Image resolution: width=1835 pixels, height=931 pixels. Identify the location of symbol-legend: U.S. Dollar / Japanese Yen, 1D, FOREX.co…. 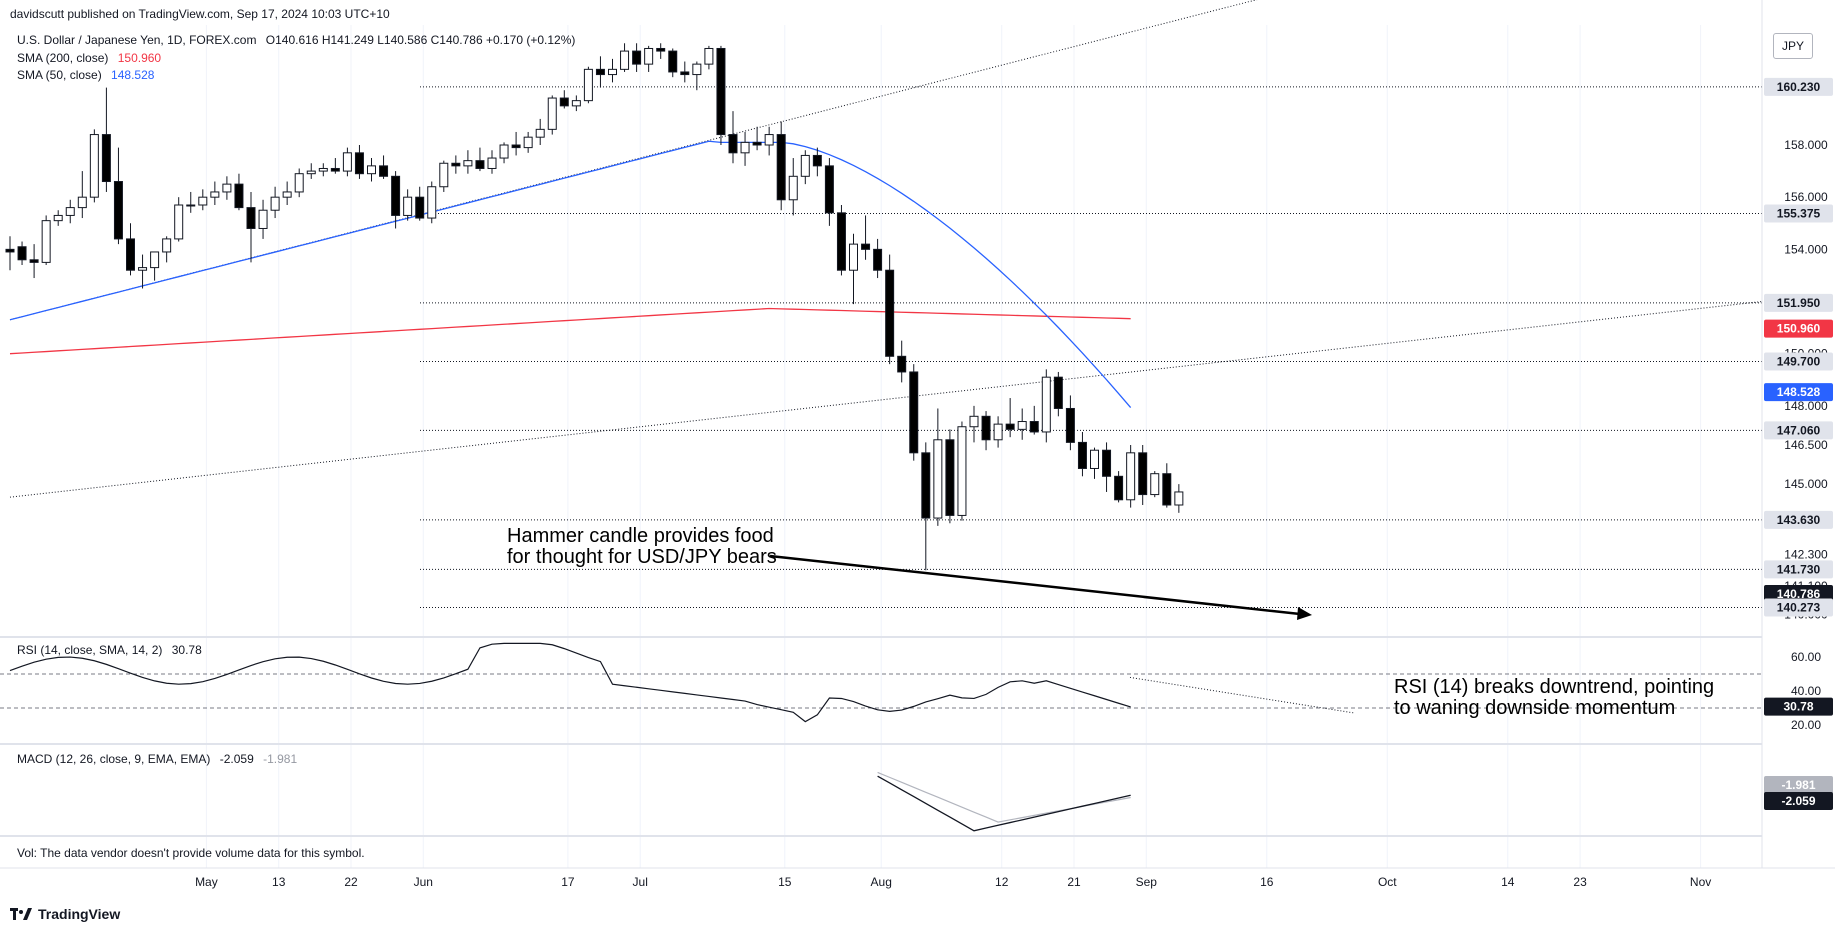
(296, 40).